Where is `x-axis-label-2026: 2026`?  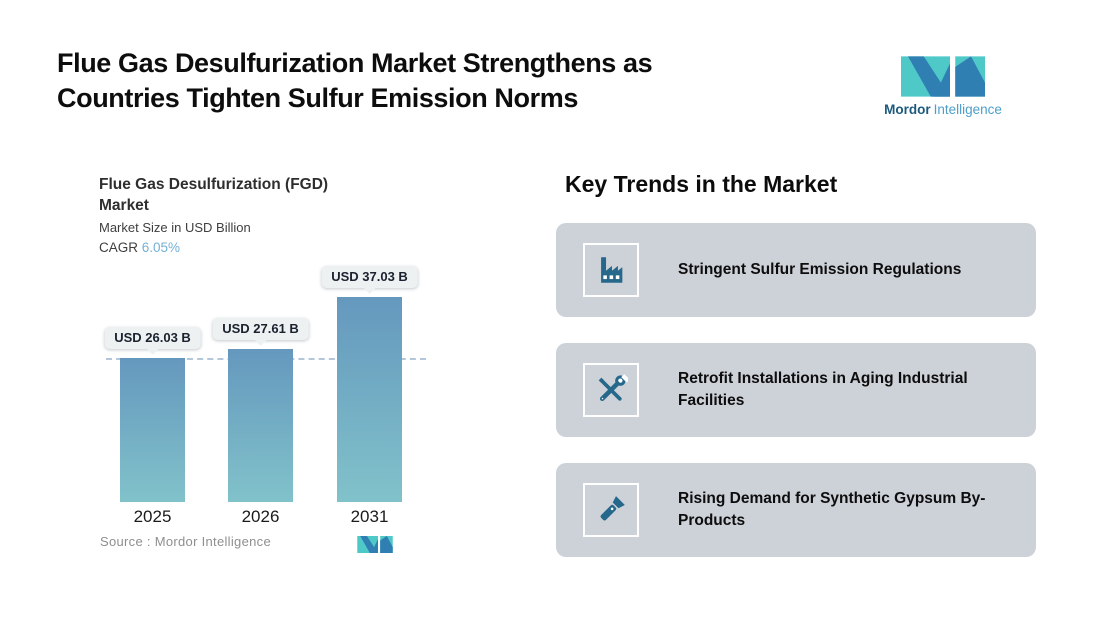 x-axis-label-2026: 2026 is located at coordinates (260, 516).